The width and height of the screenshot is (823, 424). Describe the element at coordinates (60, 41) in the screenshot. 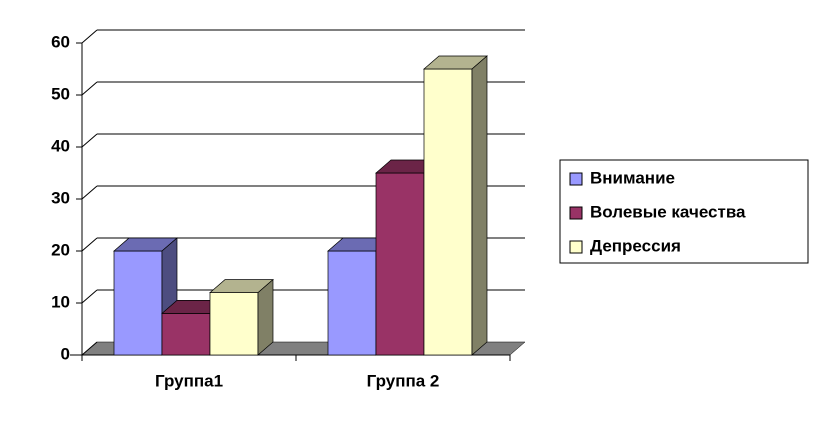

I see `y-tick-label: 60` at that location.